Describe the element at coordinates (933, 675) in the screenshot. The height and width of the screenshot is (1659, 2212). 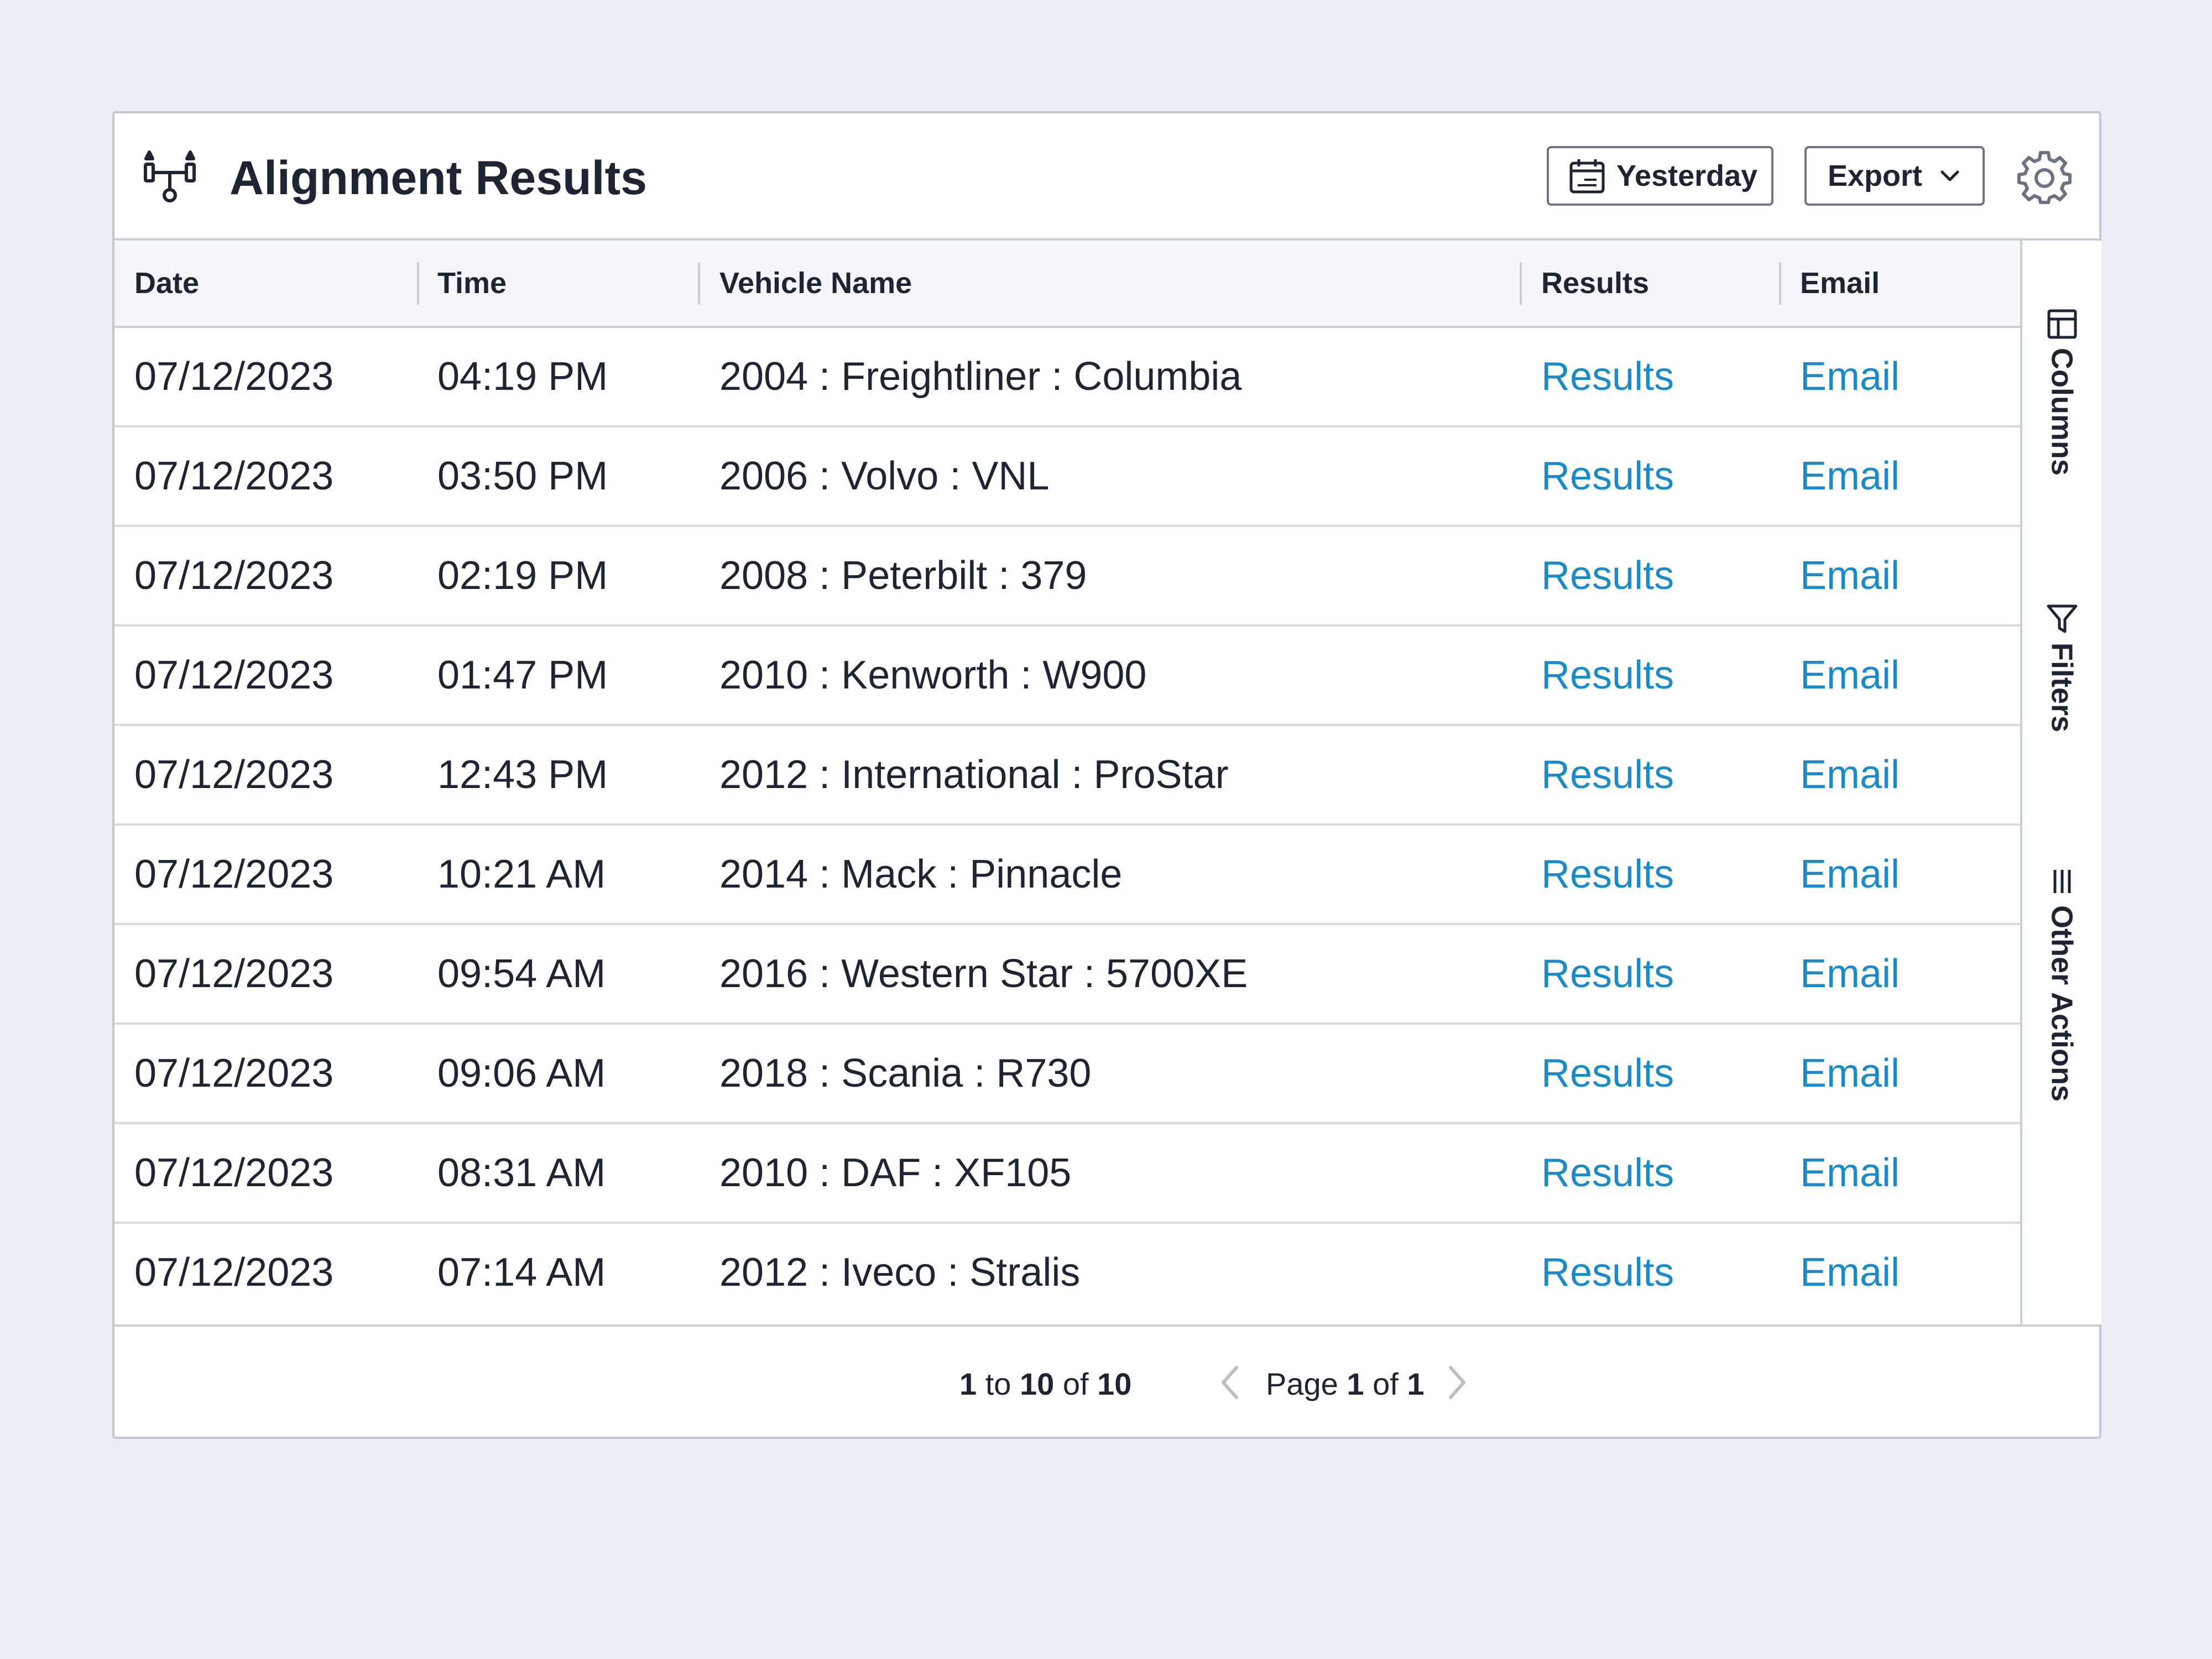
I see `vehicle-name-cell: 2010 : Kenworth : W900` at that location.